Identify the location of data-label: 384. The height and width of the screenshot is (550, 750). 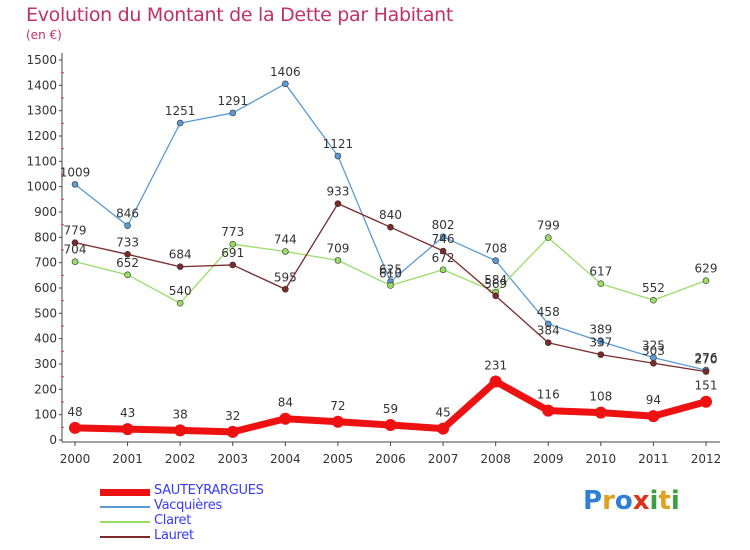
(548, 331).